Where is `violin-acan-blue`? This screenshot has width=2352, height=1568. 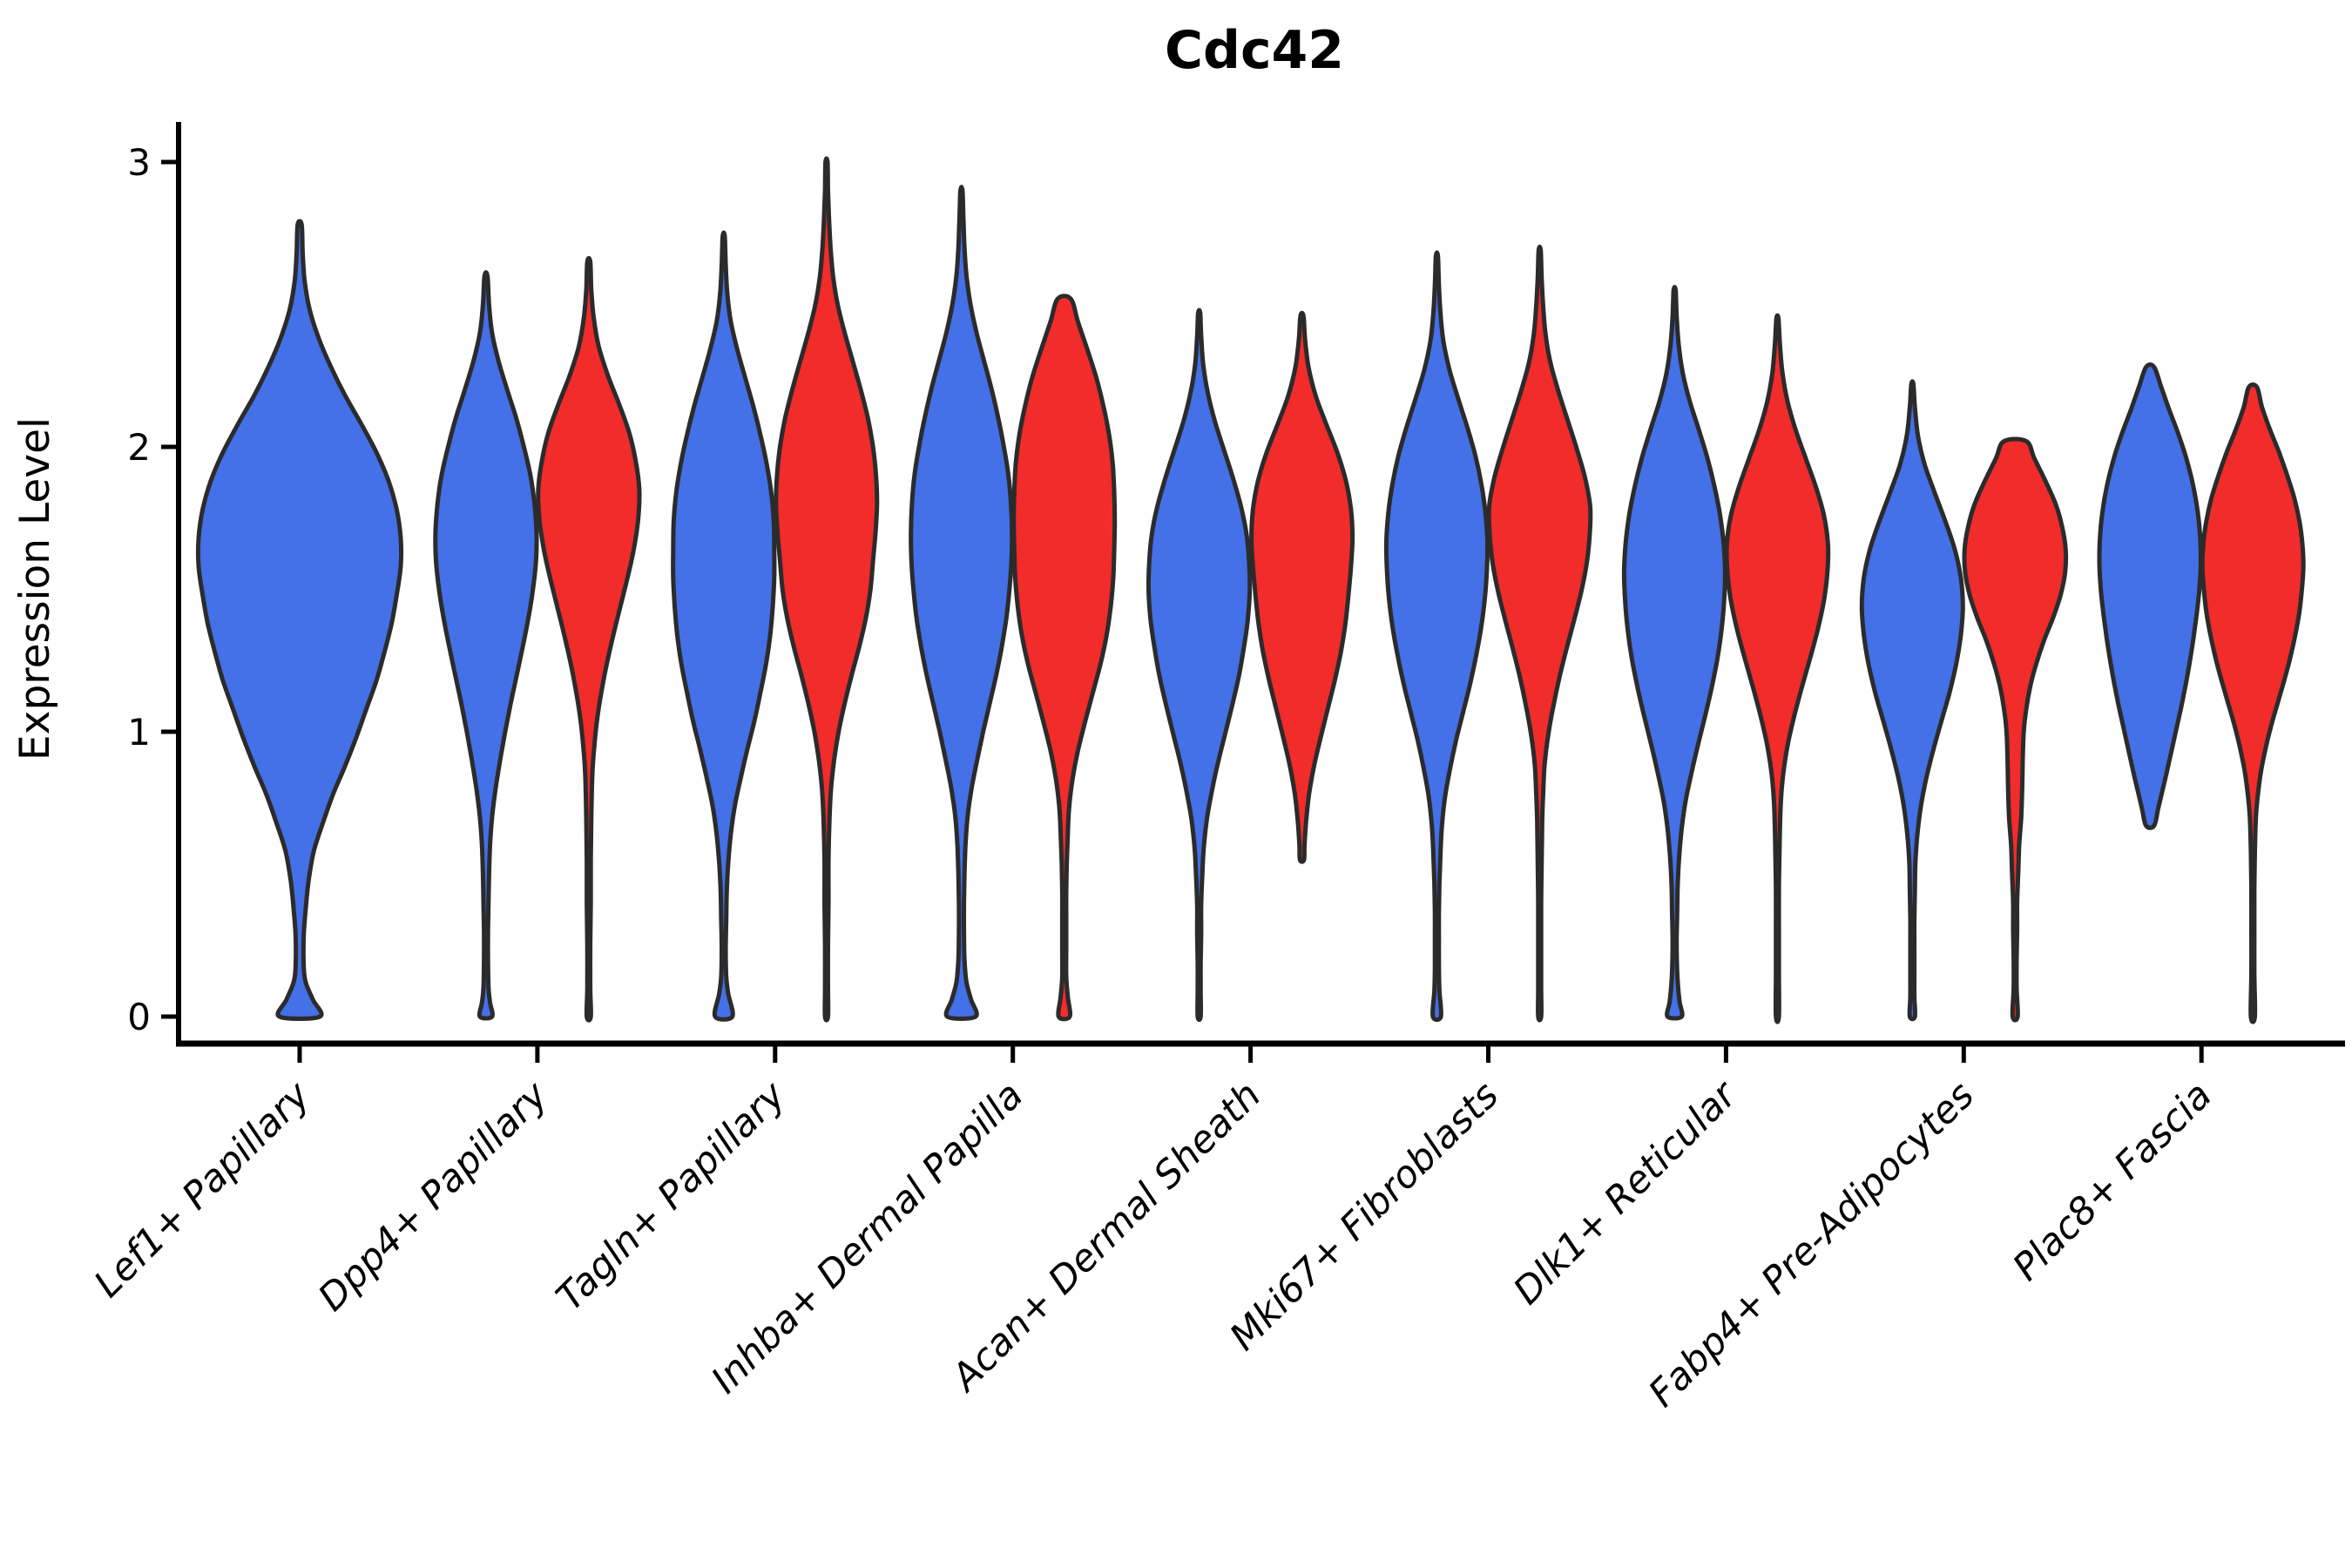 violin-acan-blue is located at coordinates (1199, 665).